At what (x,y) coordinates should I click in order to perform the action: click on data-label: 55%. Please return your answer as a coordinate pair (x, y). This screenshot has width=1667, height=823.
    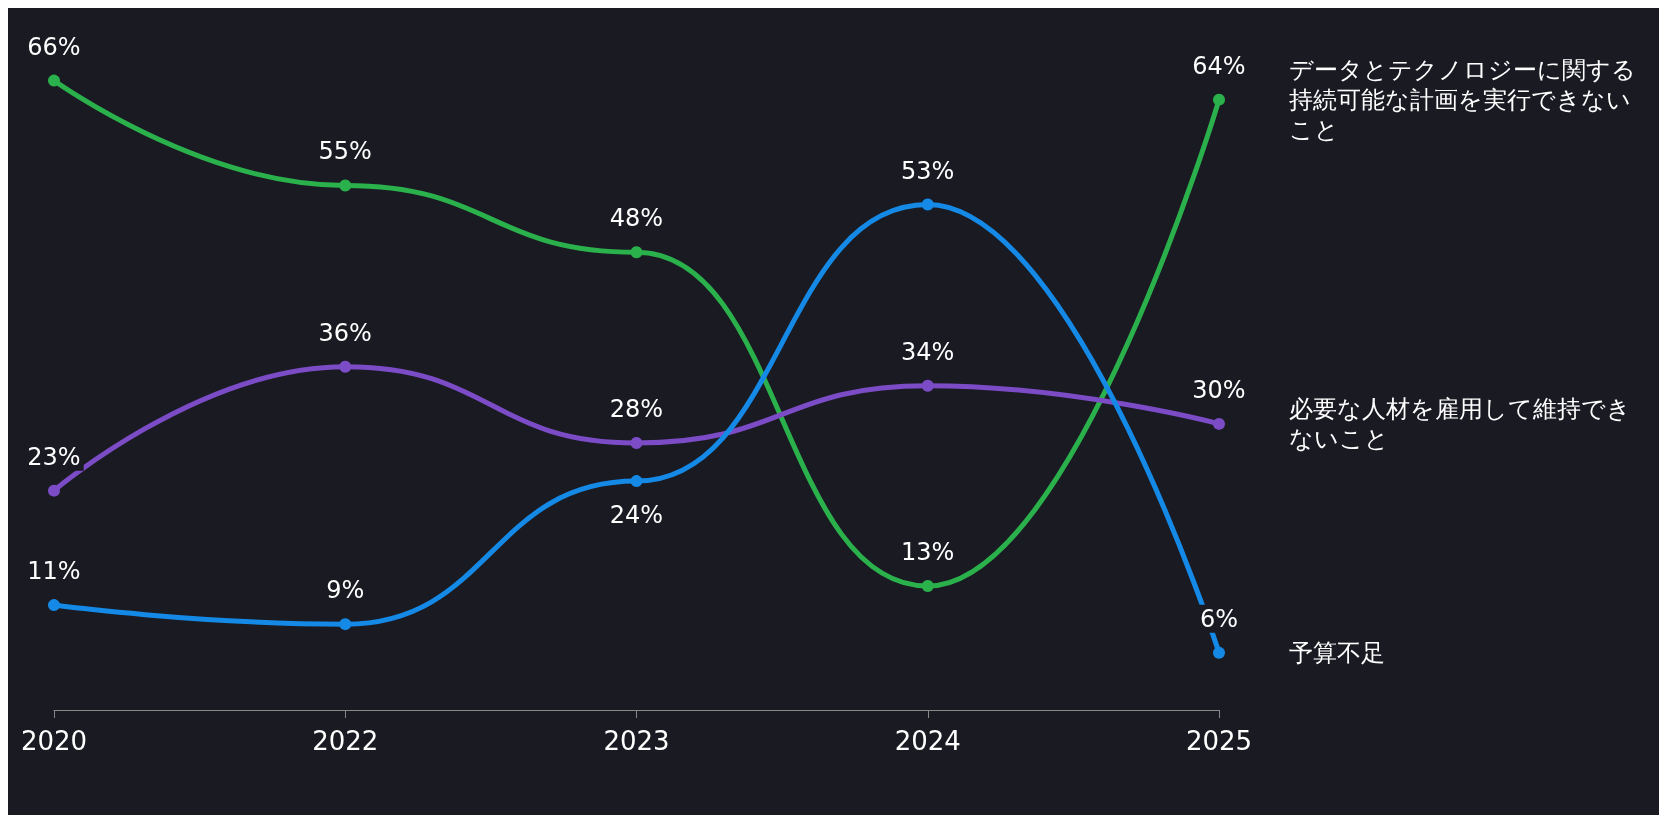
    Looking at the image, I should click on (345, 151).